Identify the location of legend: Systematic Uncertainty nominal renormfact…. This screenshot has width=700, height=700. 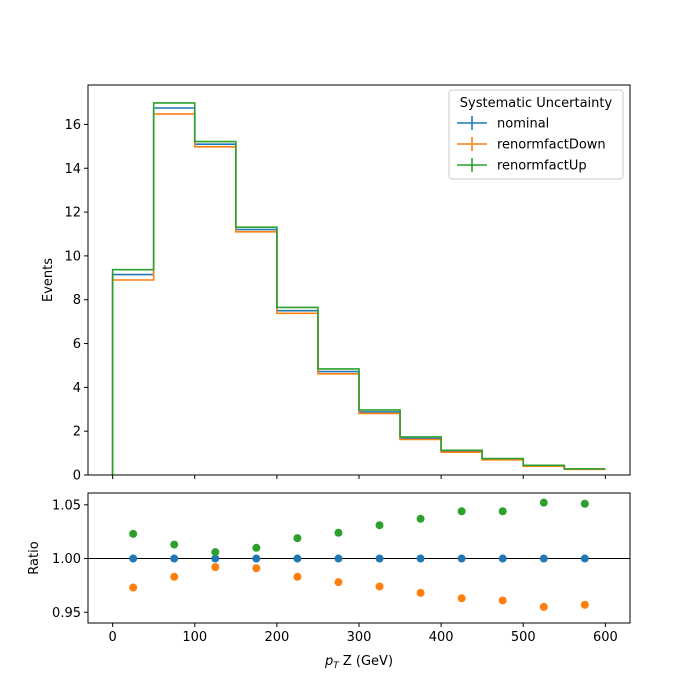
(536, 134).